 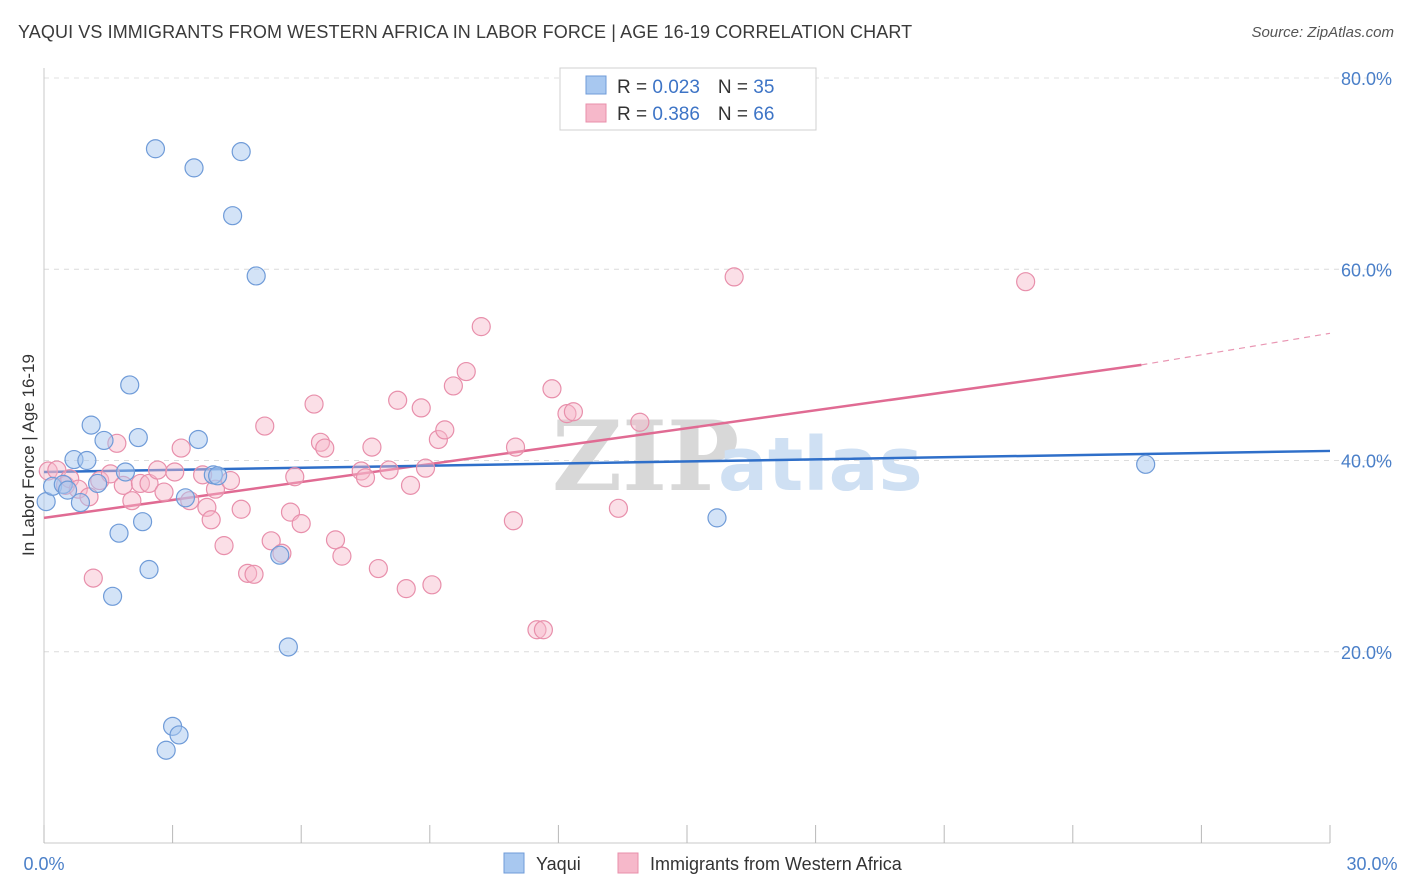 What do you see at coordinates (1236, 349) in the screenshot?
I see `trend-line-western-africa-extension` at bounding box center [1236, 349].